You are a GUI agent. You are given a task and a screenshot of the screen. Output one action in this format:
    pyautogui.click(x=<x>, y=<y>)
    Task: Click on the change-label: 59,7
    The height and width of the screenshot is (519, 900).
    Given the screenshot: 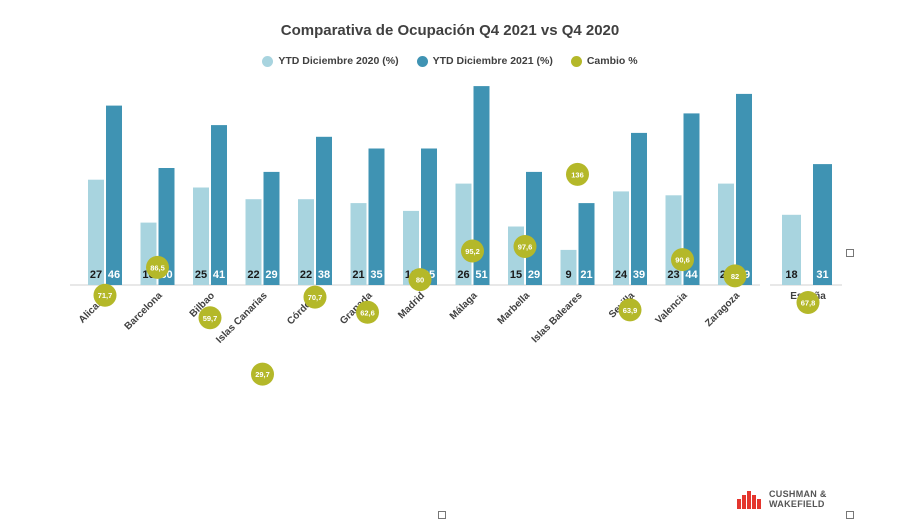 What is the action you would take?
    pyautogui.click(x=210, y=318)
    